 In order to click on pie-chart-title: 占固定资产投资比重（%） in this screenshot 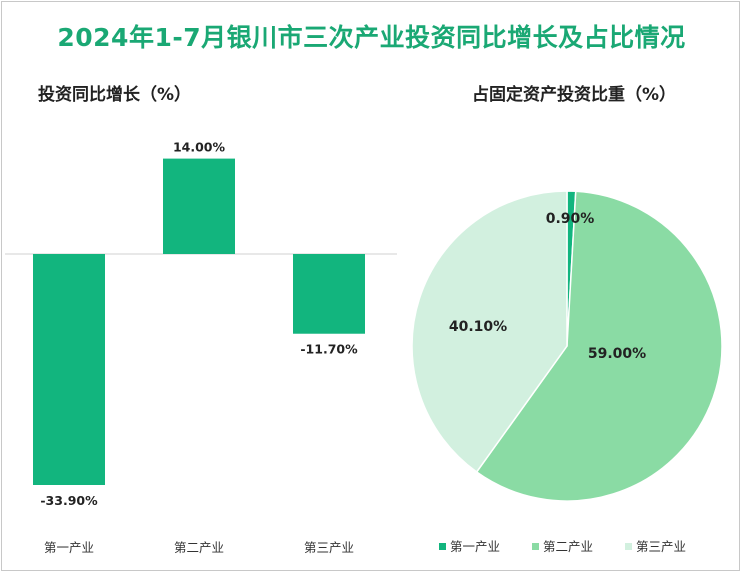, I will do `click(574, 95)`.